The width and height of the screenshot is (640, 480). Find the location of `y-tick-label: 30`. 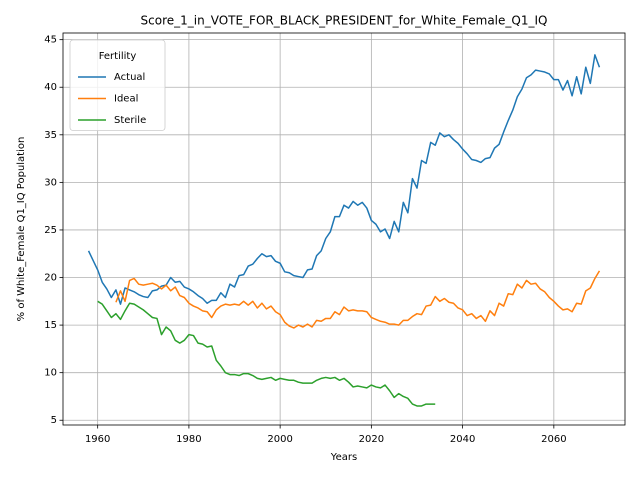

y-tick-label: 30 is located at coordinates (50, 182).